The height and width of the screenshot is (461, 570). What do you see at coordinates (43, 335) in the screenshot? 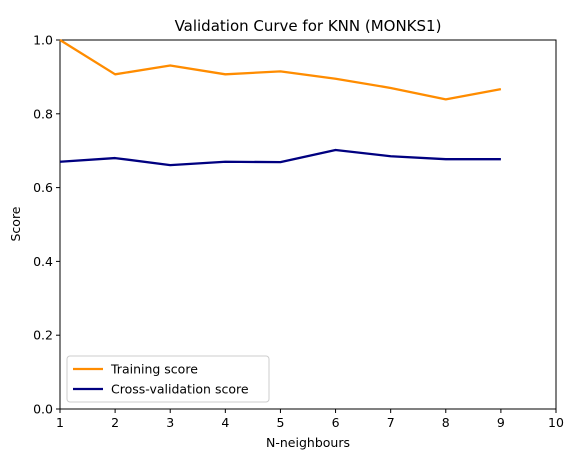
I see `y-tick-label: 0.2` at bounding box center [43, 335].